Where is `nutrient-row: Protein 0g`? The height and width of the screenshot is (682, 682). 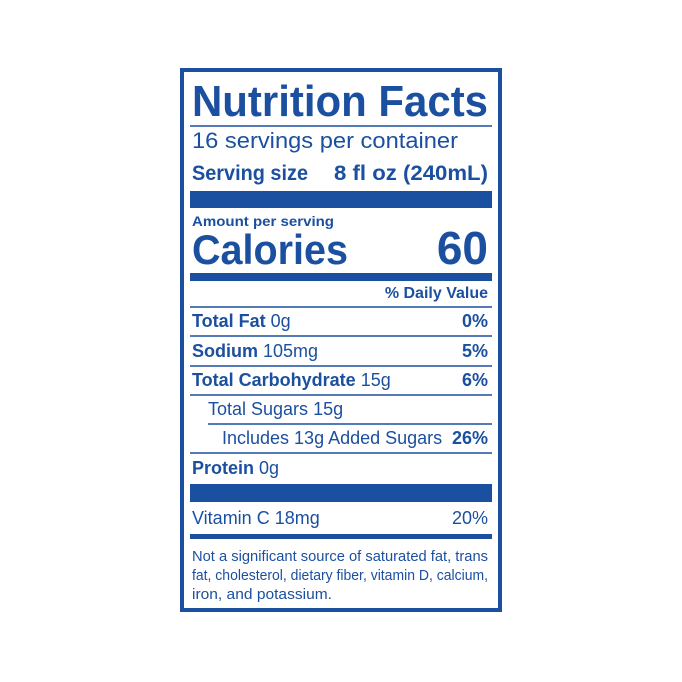
nutrient-row: Protein 0g is located at coordinates (235, 468).